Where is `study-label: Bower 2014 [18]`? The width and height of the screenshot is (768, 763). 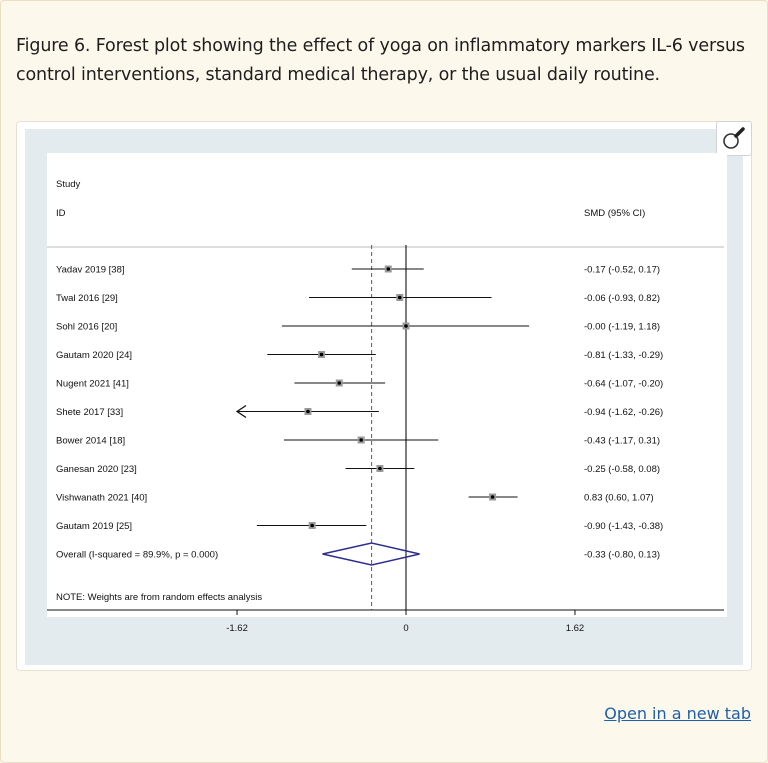
study-label: Bower 2014 [18] is located at coordinates (90, 441).